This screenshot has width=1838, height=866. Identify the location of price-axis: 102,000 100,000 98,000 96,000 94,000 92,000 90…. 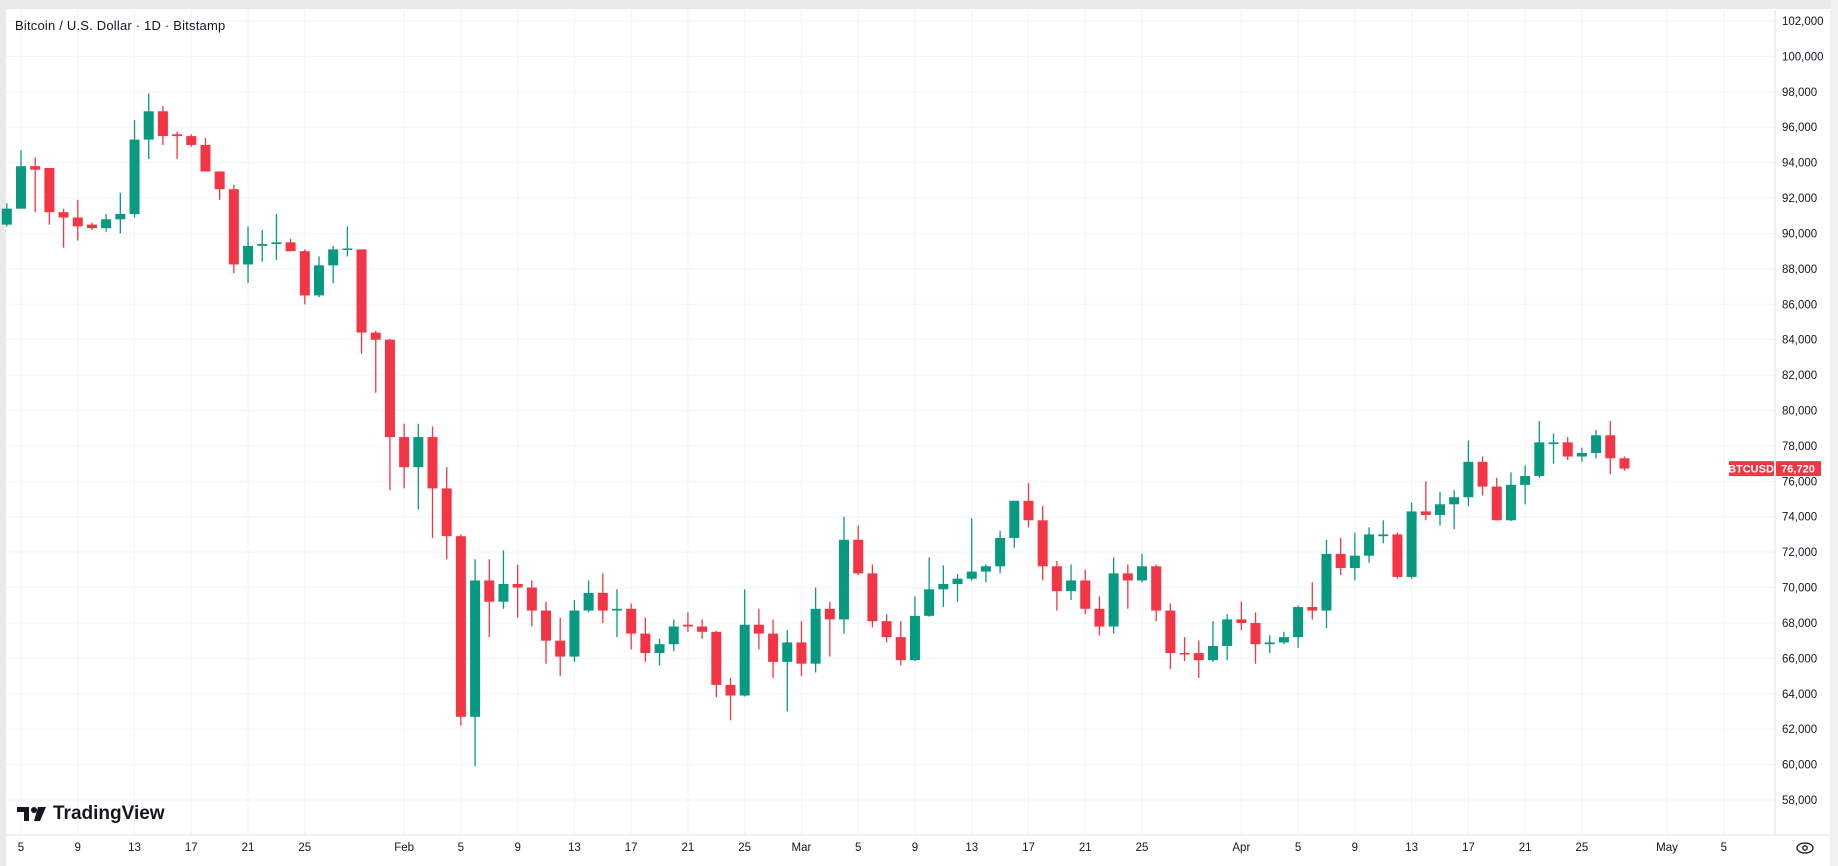
(1803, 411).